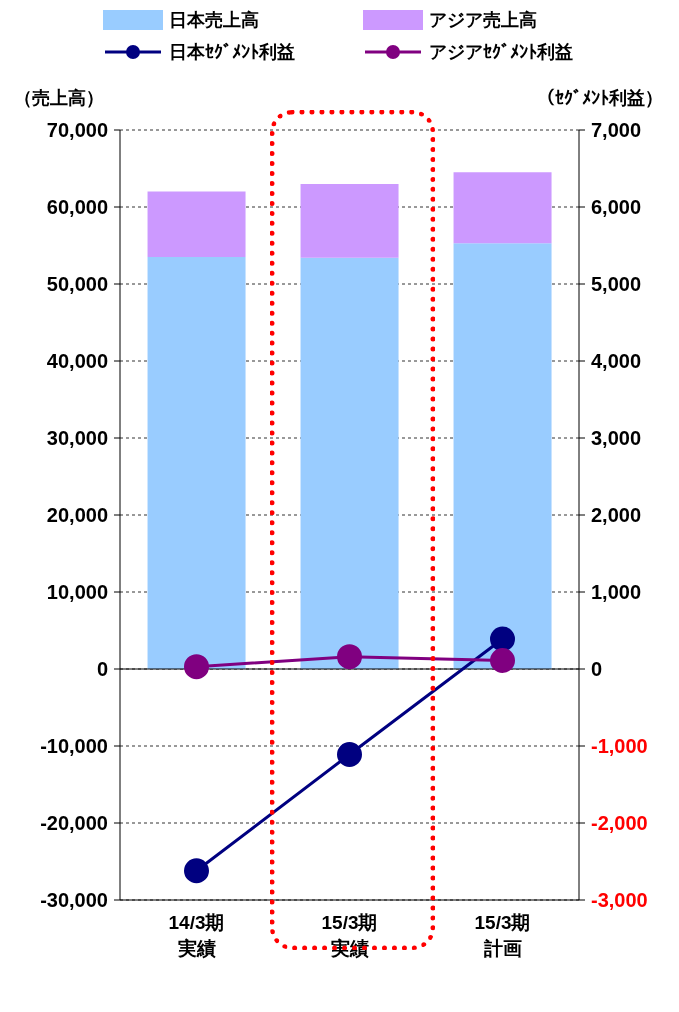 This screenshot has width=679, height=1012. I want to click on y-tick-label: 20,000, so click(77, 515).